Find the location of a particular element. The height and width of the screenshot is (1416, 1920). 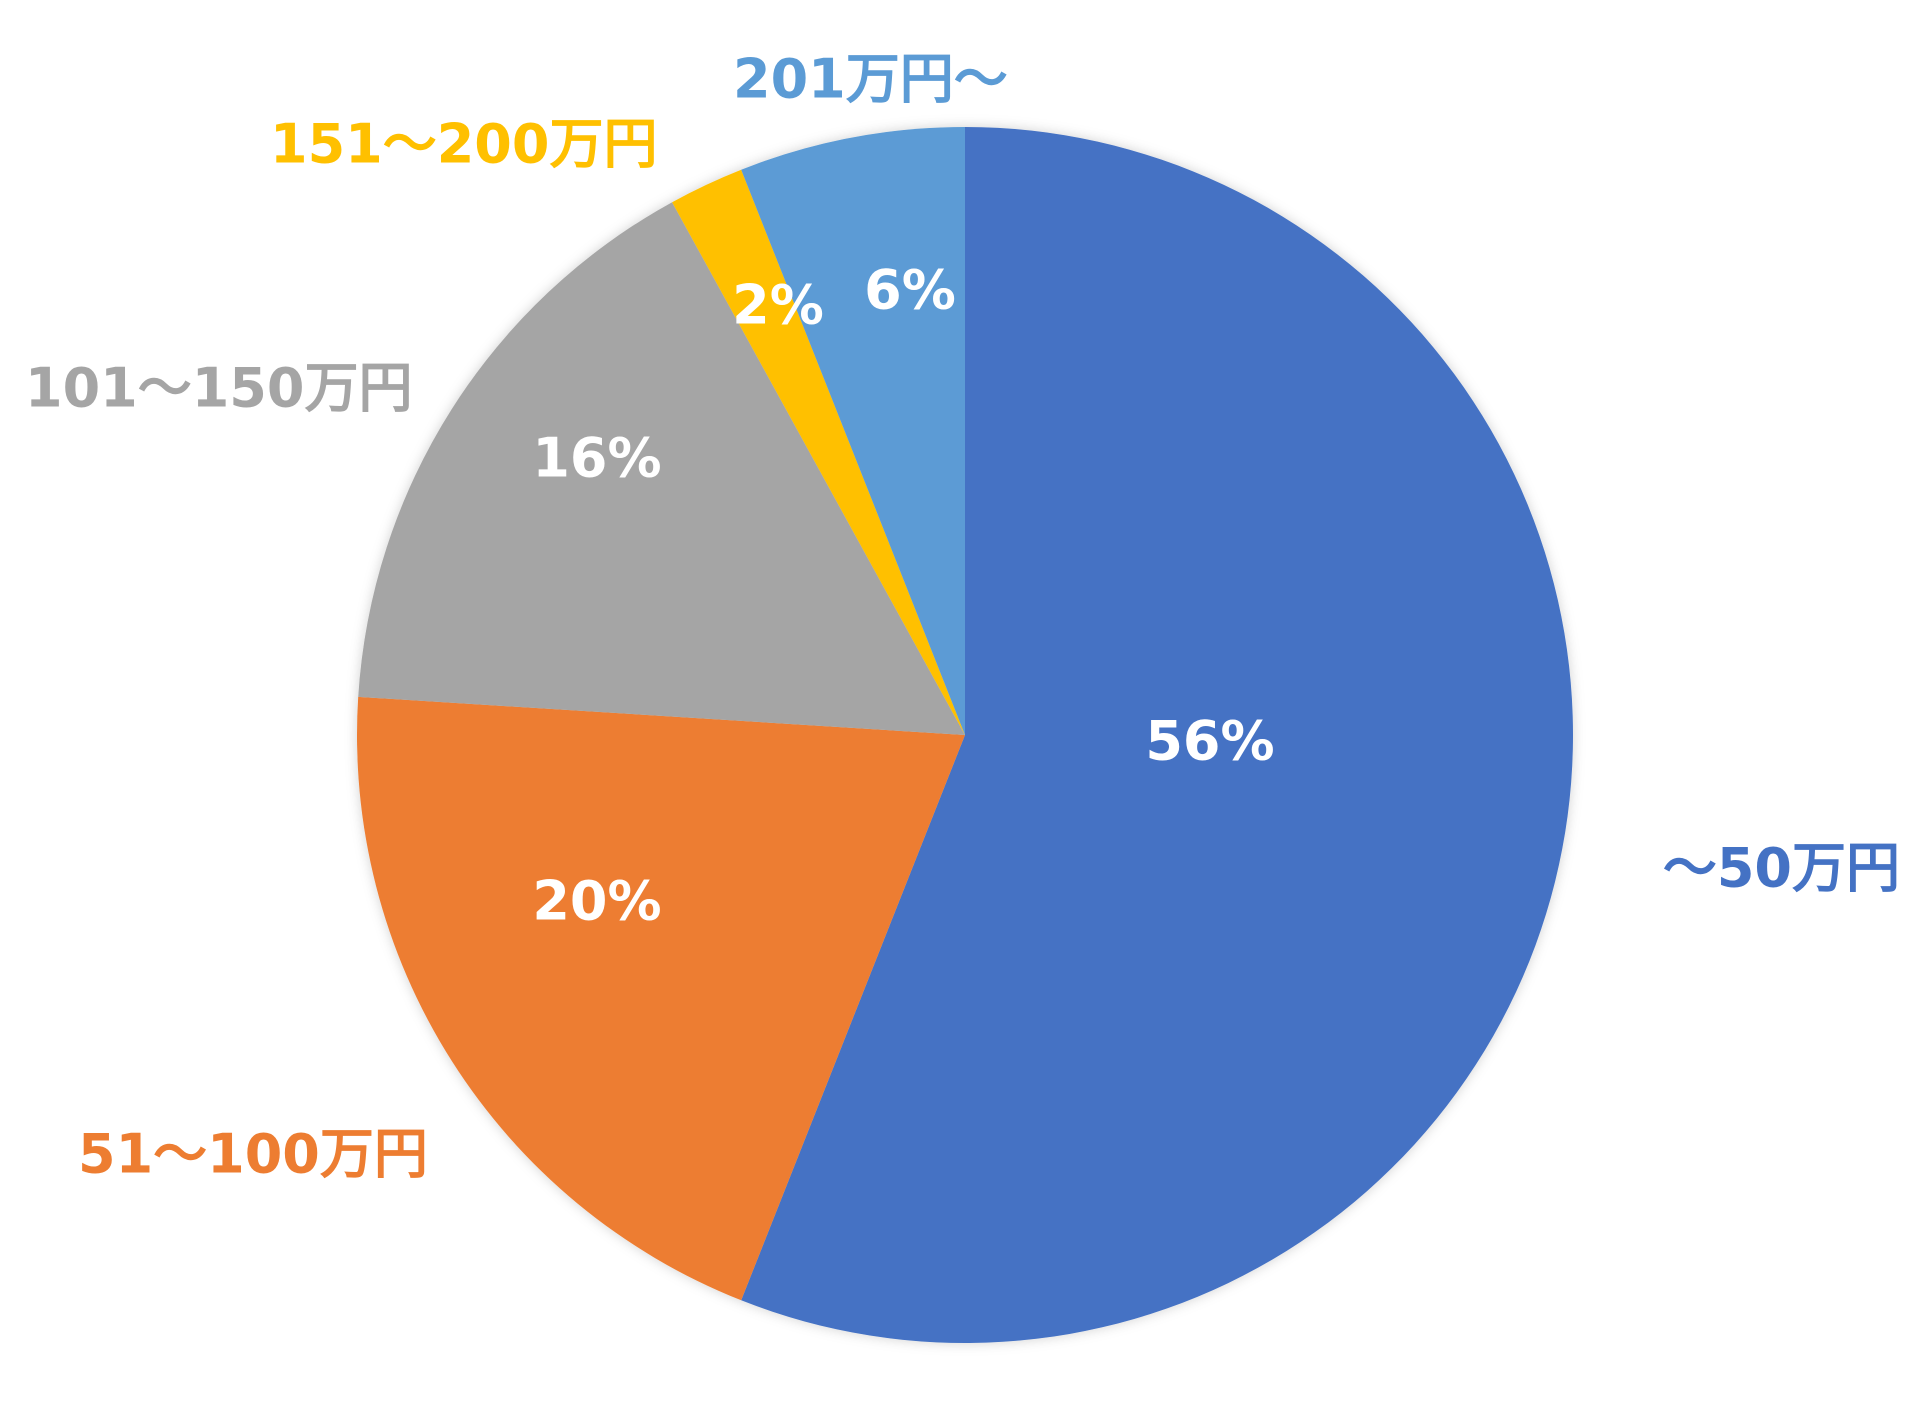

pie-category-label-4: 151～200万円 is located at coordinates (463, 144).